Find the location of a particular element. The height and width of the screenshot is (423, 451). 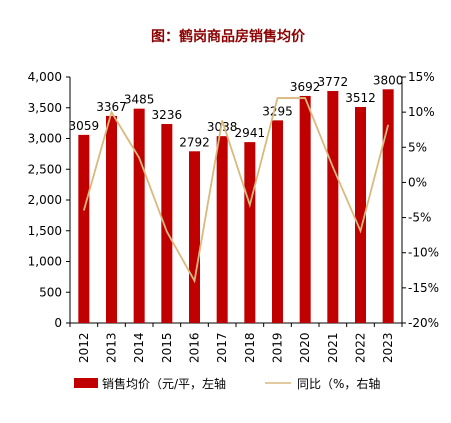

legend-bar-swatch is located at coordinates (86, 383).